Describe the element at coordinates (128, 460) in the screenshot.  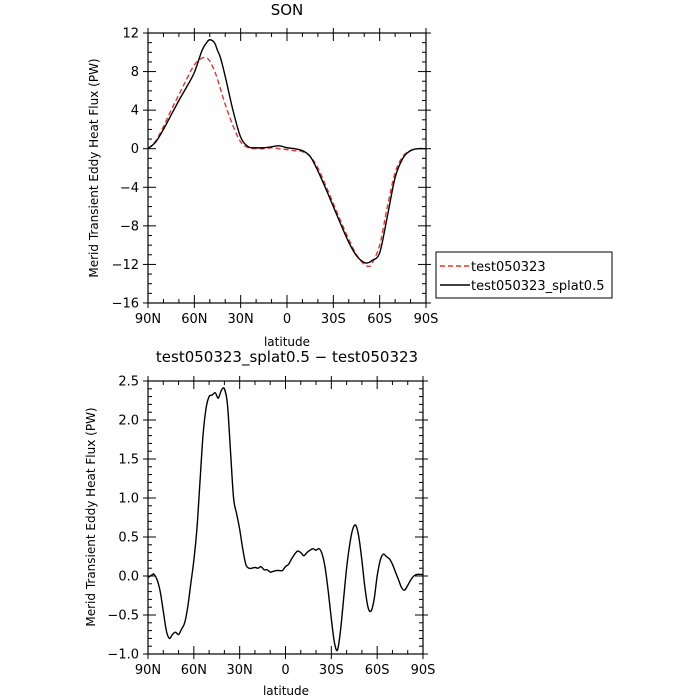
I see `y-tick-label: 1.5` at that location.